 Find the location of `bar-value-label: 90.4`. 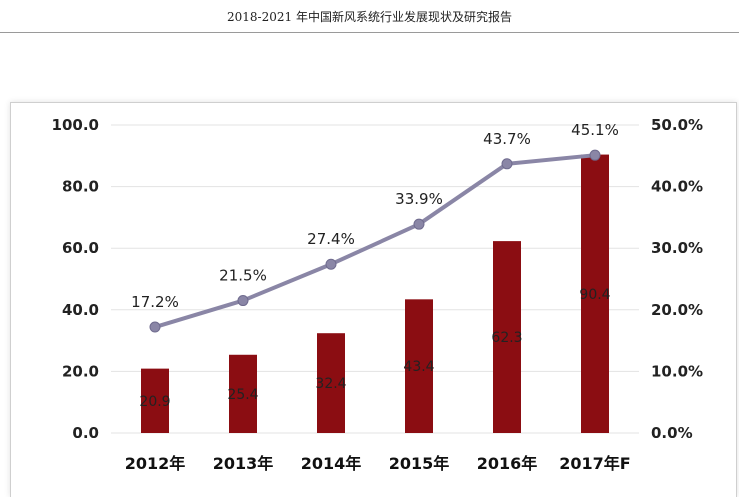

bar-value-label: 90.4 is located at coordinates (594, 295).